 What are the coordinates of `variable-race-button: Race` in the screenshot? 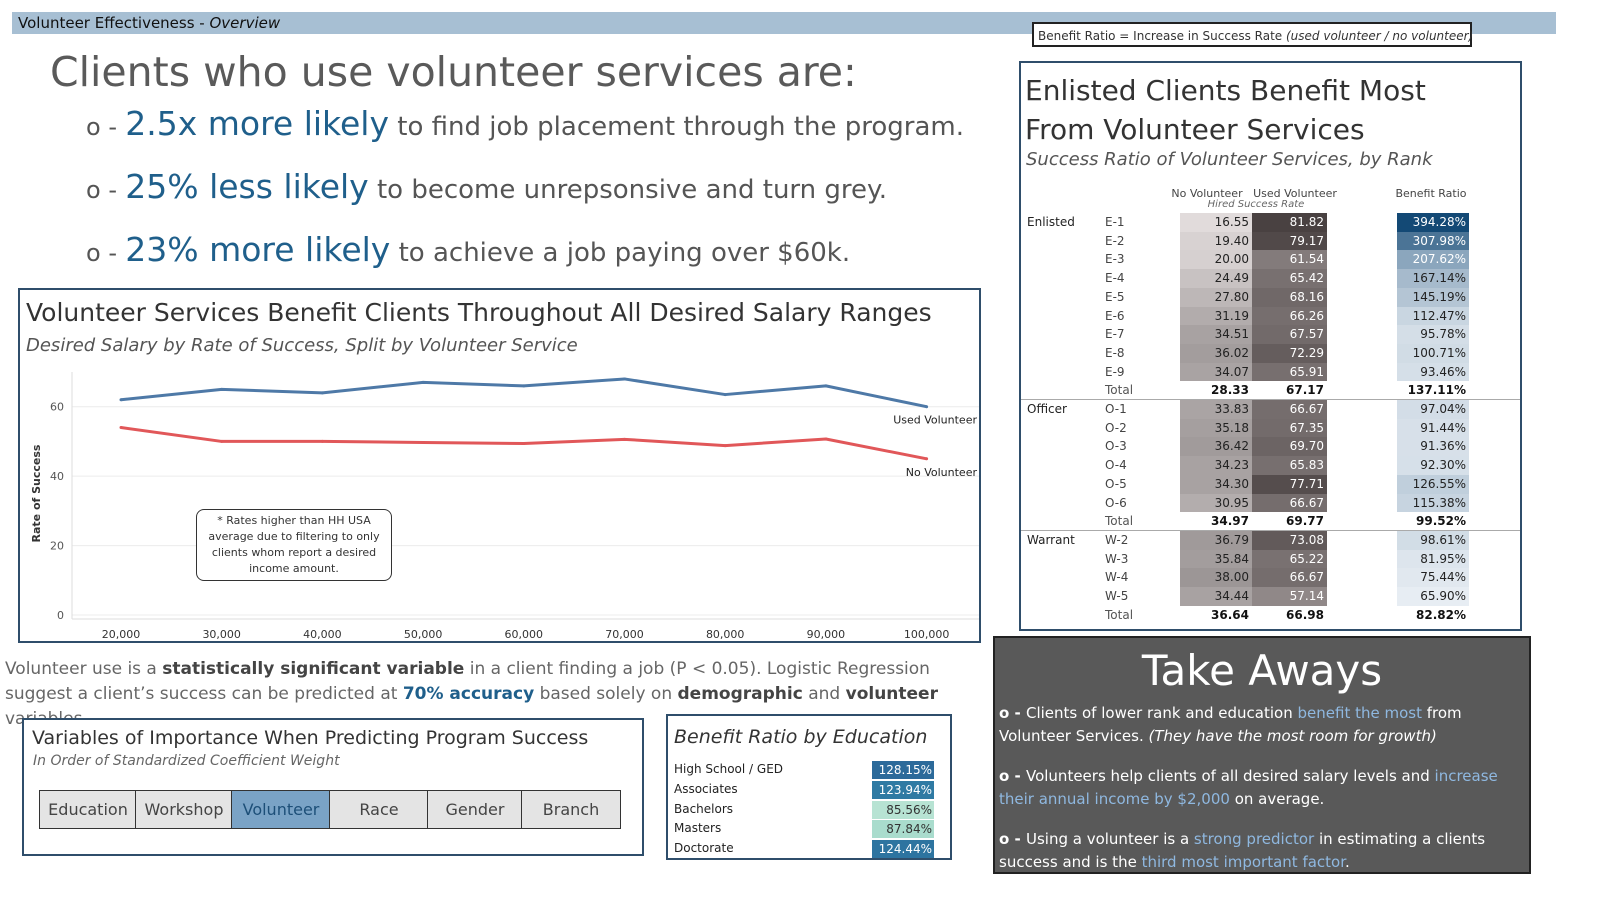 It's located at (379, 809).